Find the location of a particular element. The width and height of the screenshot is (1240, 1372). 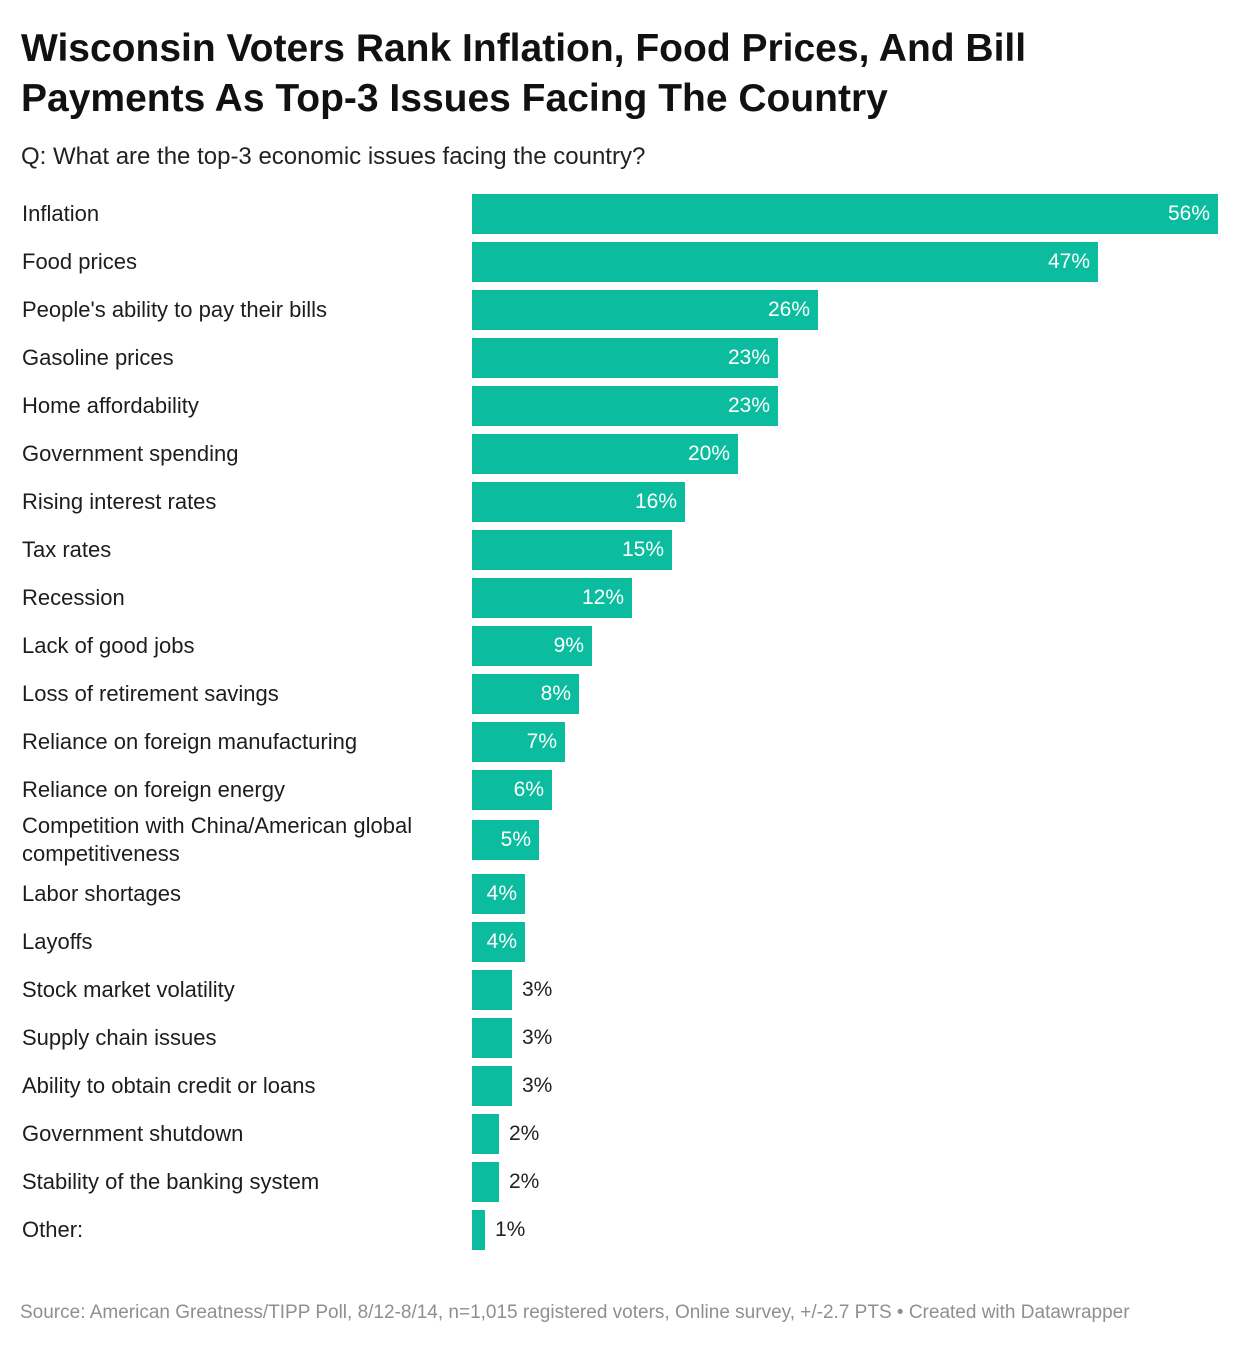

bar-value-label: 56% is located at coordinates (1188, 213).